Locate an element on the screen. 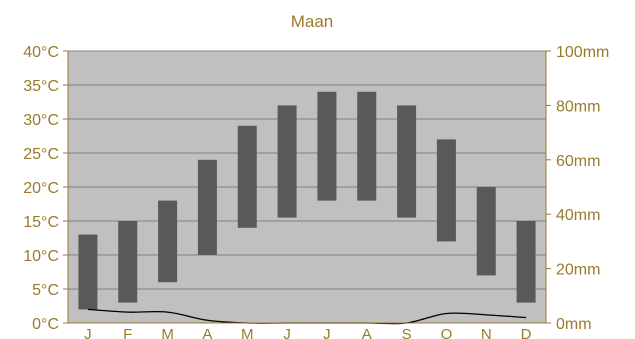 The height and width of the screenshot is (339, 635). y-tick-label: 30°C is located at coordinates (41, 120).